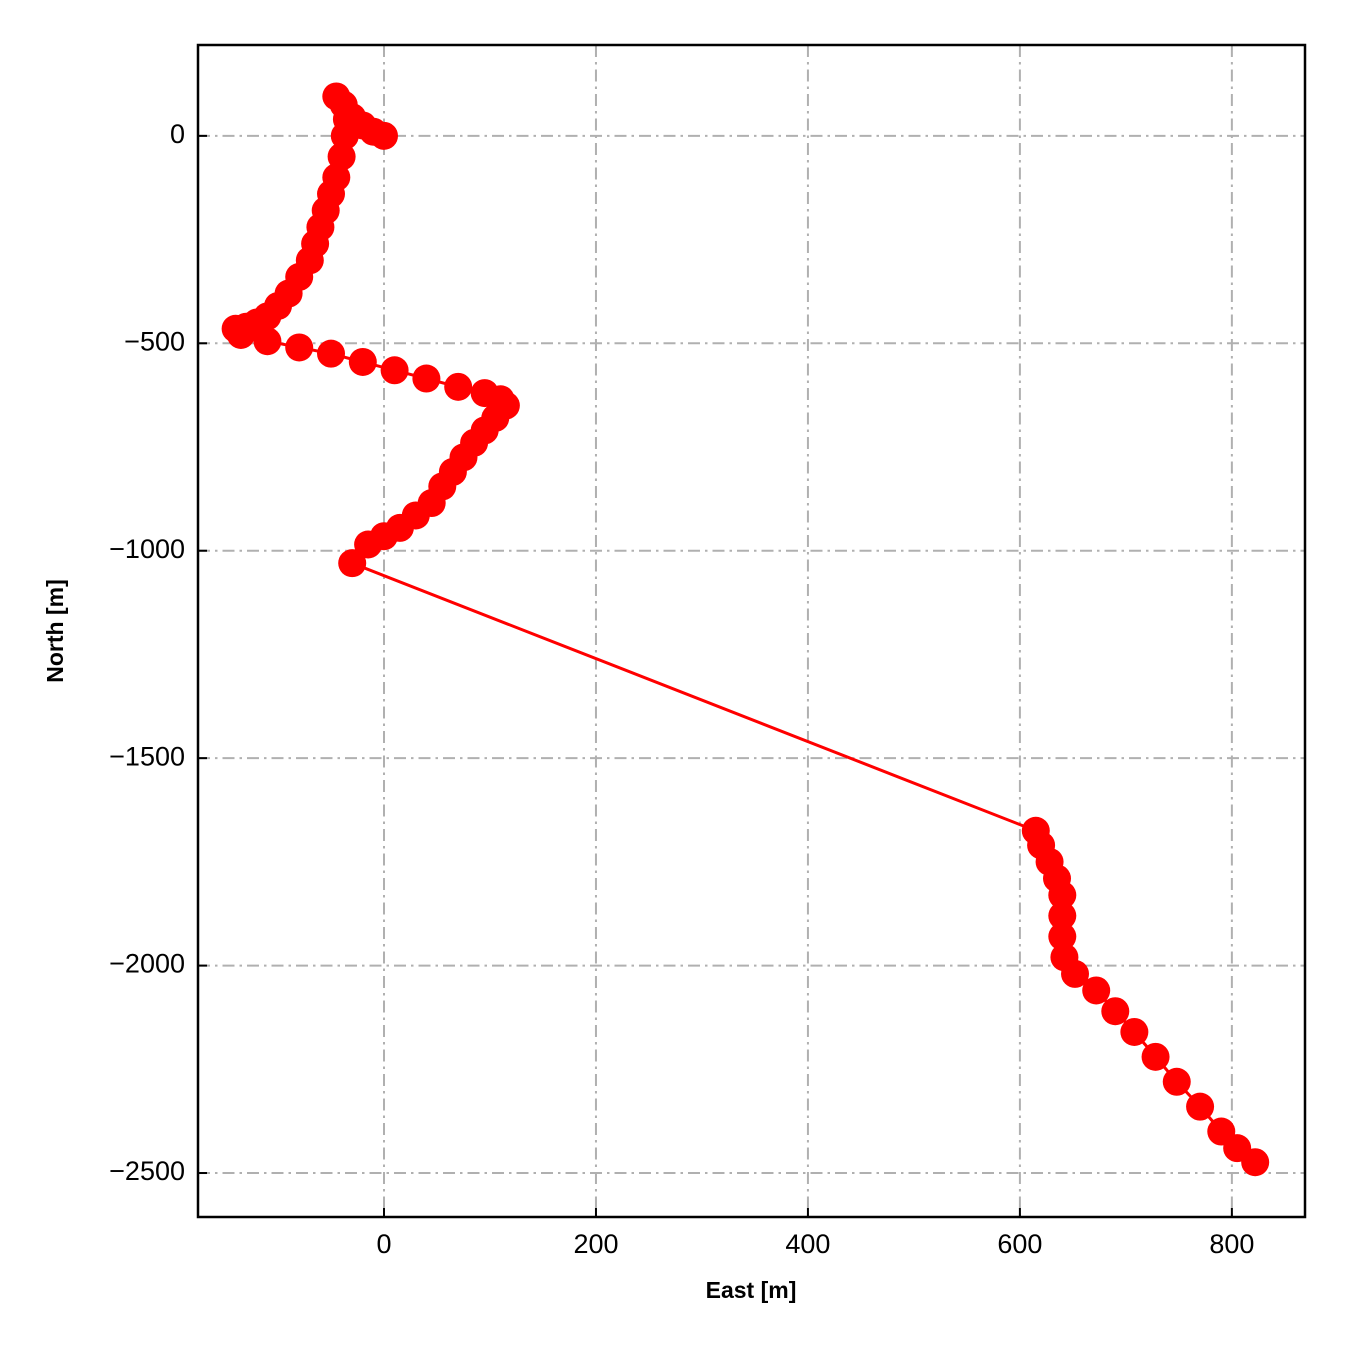 The height and width of the screenshot is (1350, 1350). I want to click on y-tick-label: −1500, so click(147, 756).